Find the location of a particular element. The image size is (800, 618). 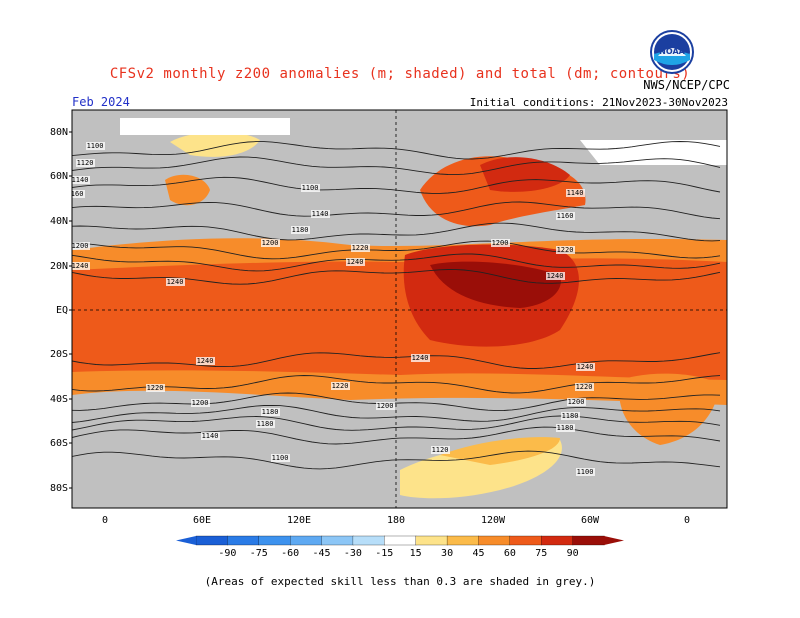

colorbar-tick-label: -45 is located at coordinates (322, 553).